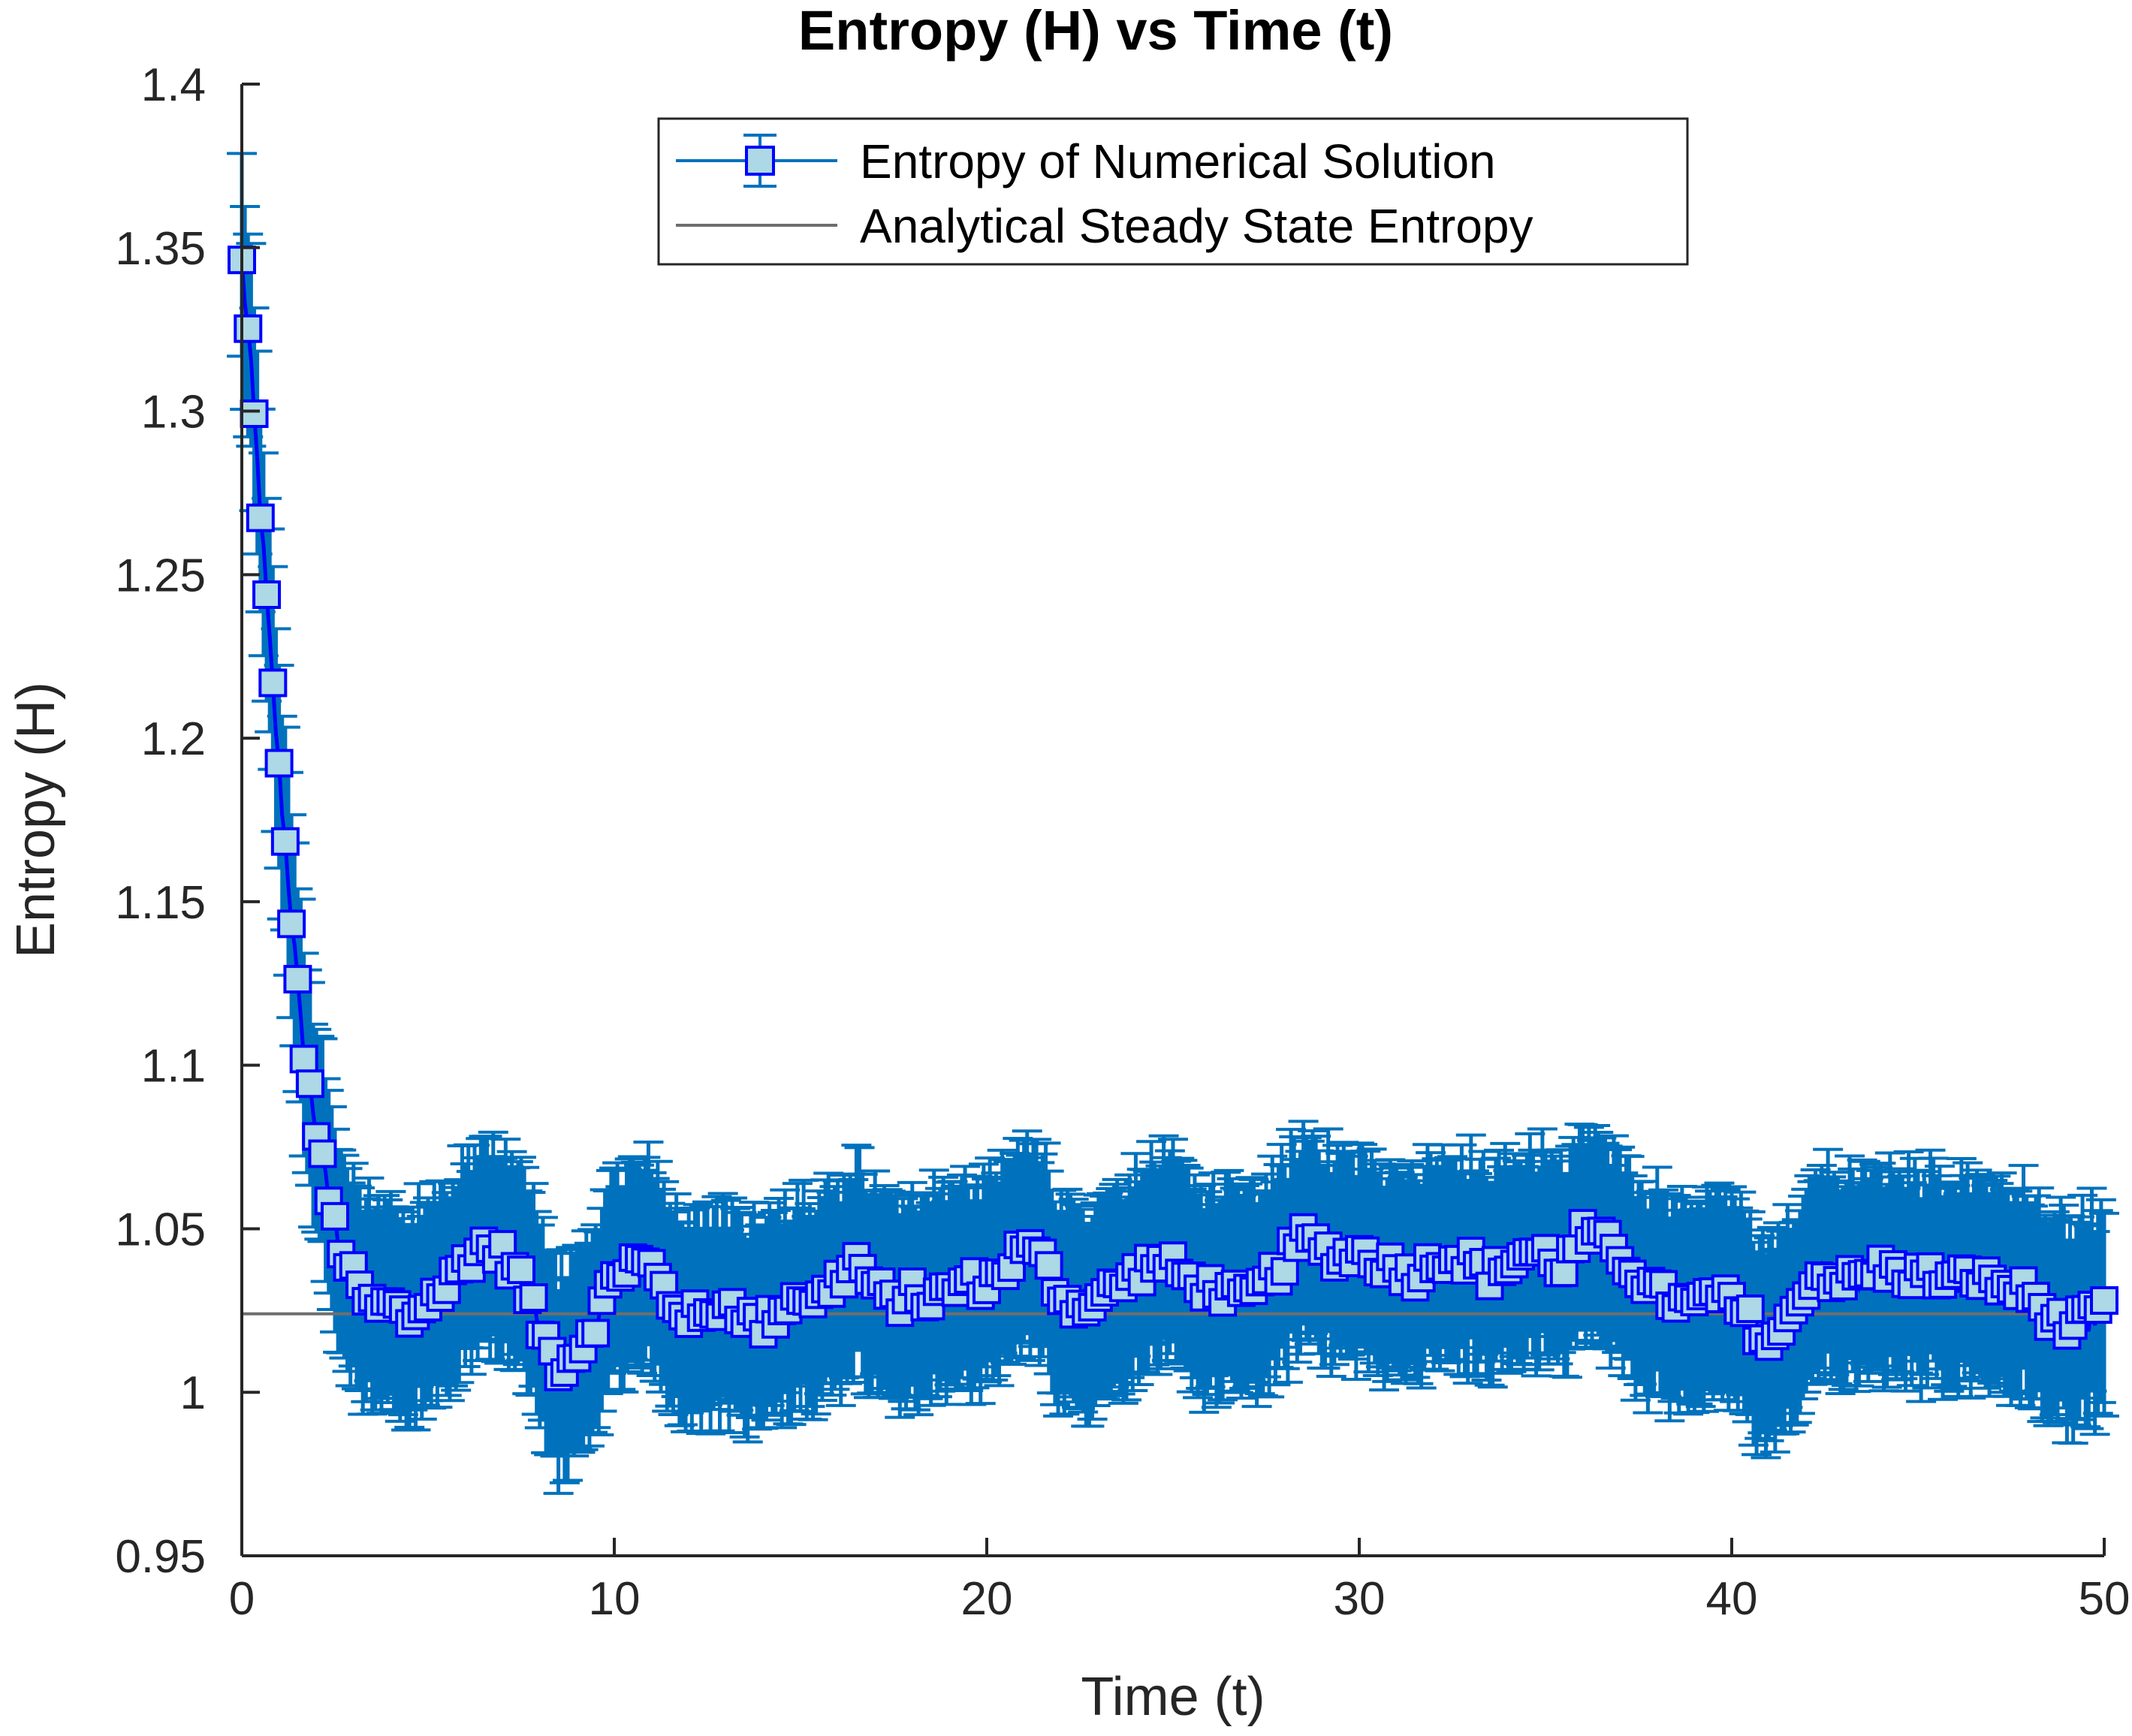 The width and height of the screenshot is (2132, 1736). What do you see at coordinates (173, 85) in the screenshot?
I see `y-tick-label: 1.4` at bounding box center [173, 85].